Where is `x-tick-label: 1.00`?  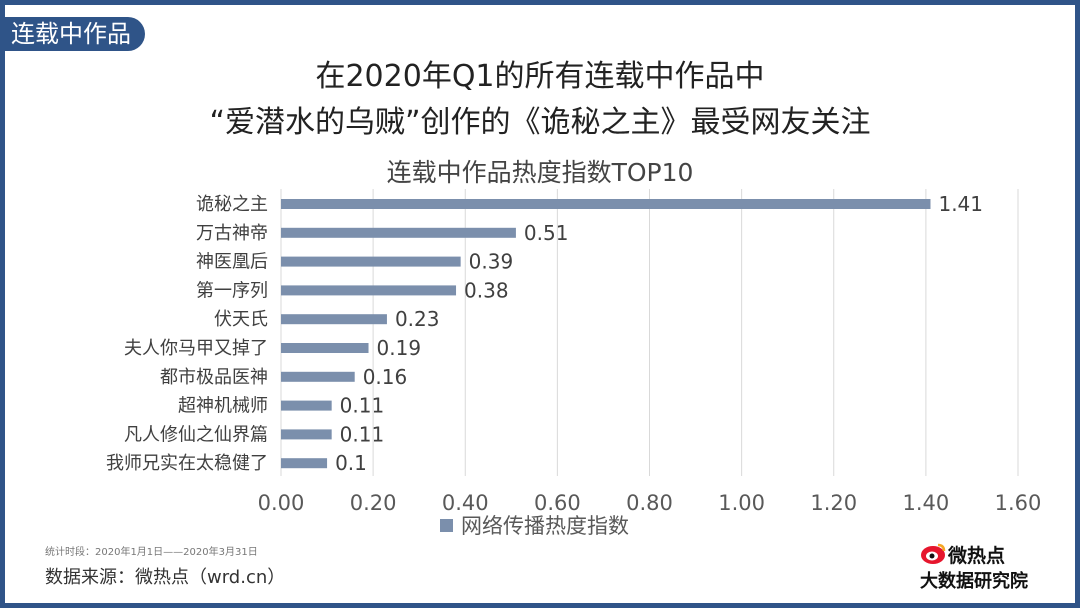 x-tick-label: 1.00 is located at coordinates (741, 503).